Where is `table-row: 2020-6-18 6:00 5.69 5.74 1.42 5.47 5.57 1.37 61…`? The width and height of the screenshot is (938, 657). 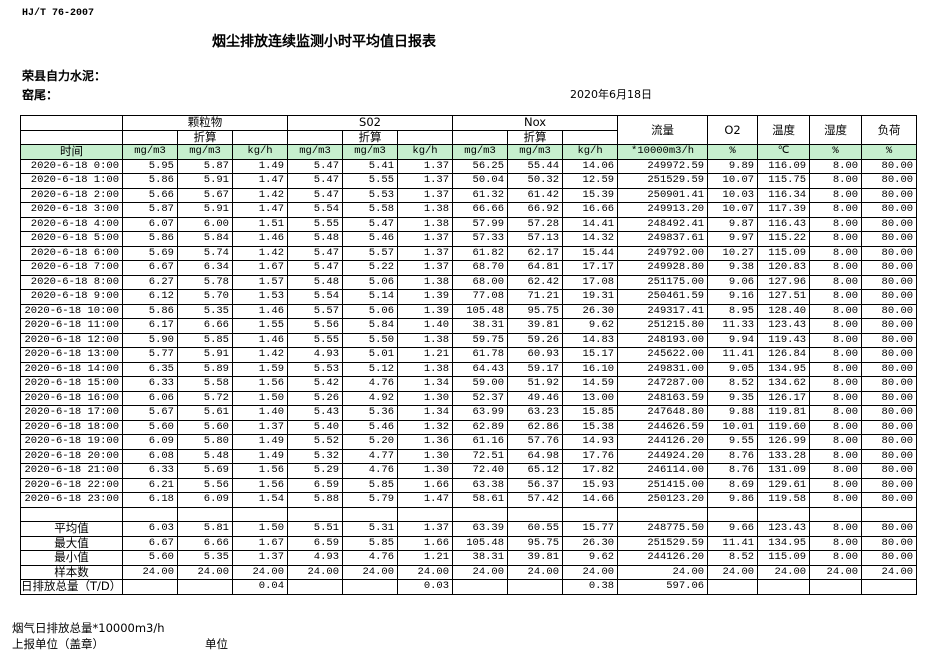
table-row: 2020-6-18 6:00 5.69 5.74 1.42 5.47 5.57 1.37 61… is located at coordinates (469, 253).